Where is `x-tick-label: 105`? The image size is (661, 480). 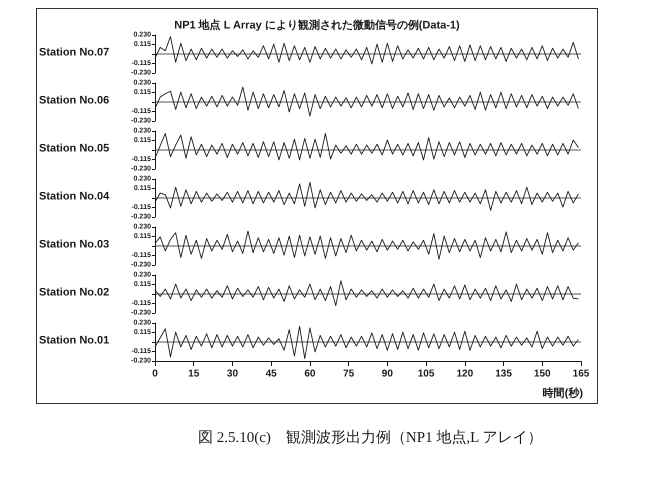
x-tick-label: 105 is located at coordinates (426, 374).